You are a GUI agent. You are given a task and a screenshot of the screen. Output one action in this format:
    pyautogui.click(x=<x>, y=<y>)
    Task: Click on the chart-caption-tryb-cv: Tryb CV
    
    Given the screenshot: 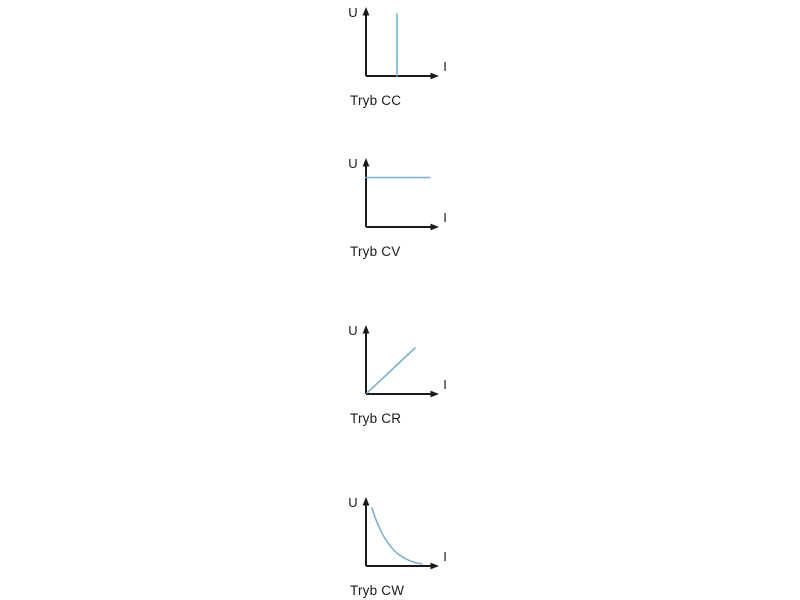 What is the action you would take?
    pyautogui.click(x=375, y=251)
    